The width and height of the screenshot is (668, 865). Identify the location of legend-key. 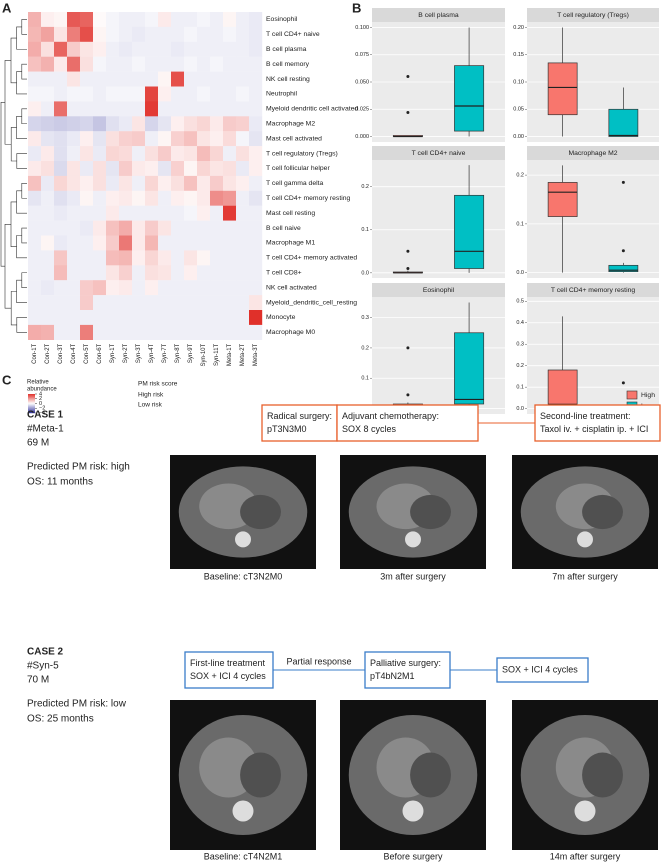
(632, 395).